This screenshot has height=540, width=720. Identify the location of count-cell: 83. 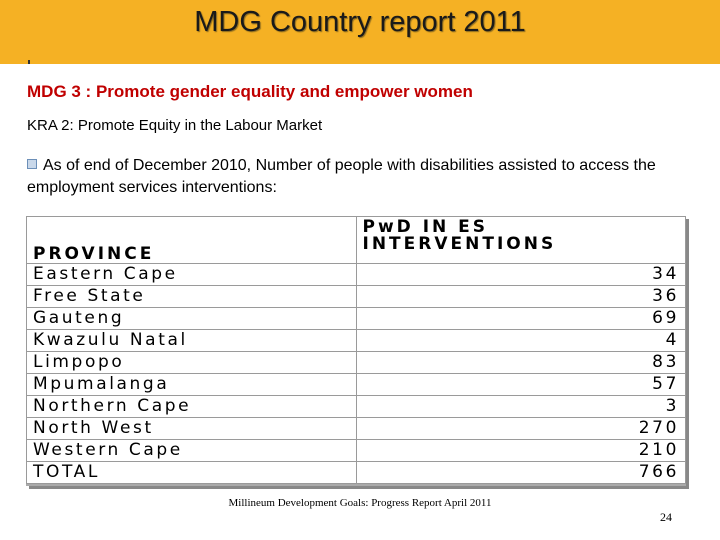
(520, 362).